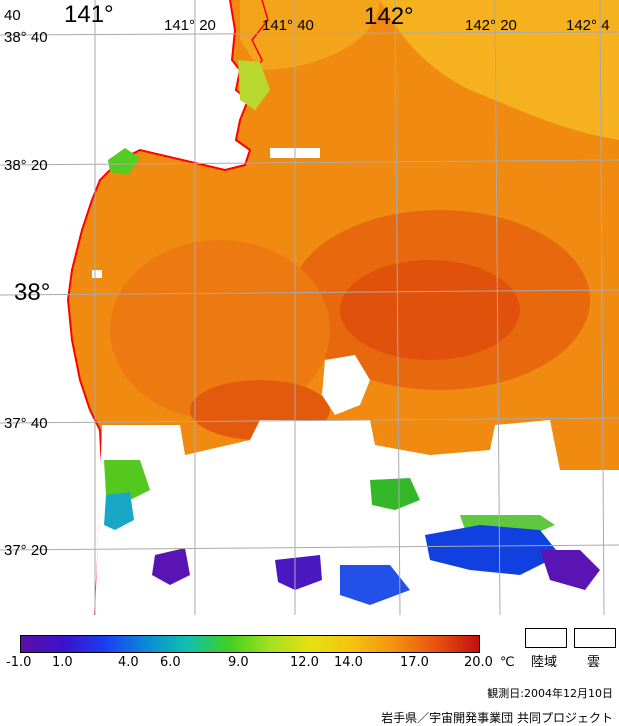 The width and height of the screenshot is (619, 726). I want to click on coastal-green-patch, so click(254, 85).